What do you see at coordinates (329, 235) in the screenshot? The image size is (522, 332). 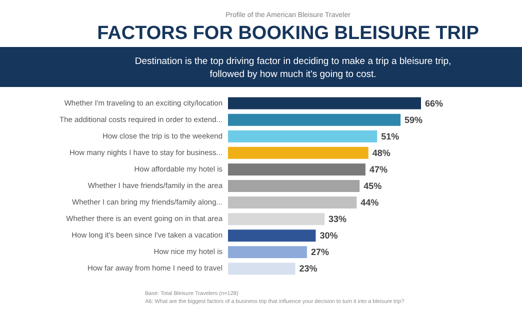 I see `data-label: 30%` at bounding box center [329, 235].